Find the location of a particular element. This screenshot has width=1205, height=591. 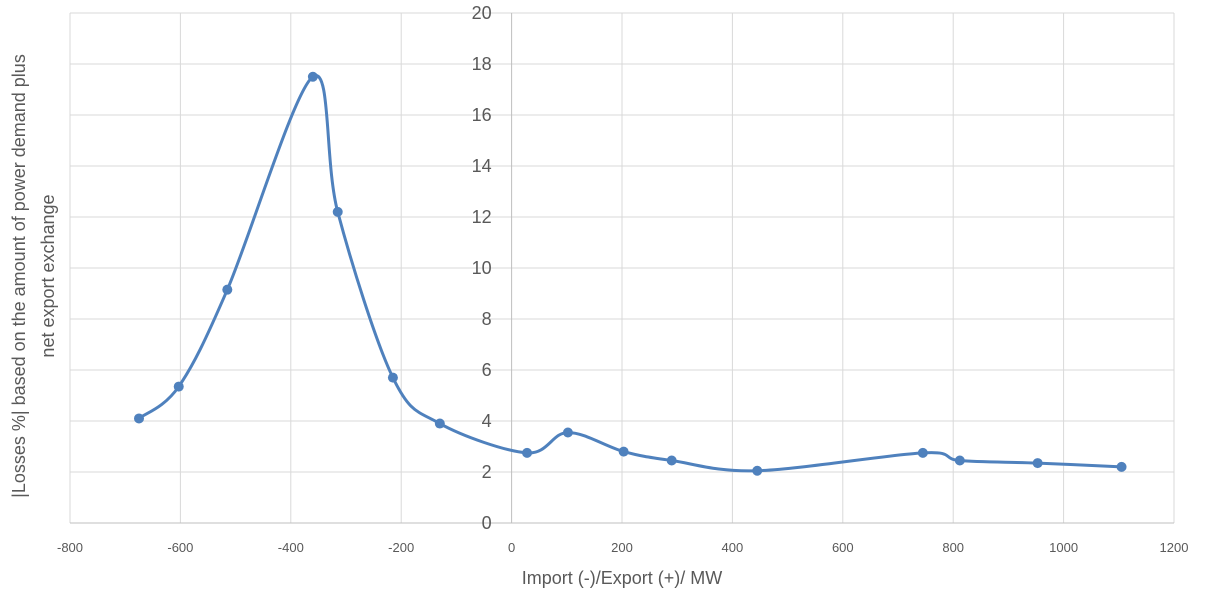

x-tick-label: 200 is located at coordinates (622, 547).